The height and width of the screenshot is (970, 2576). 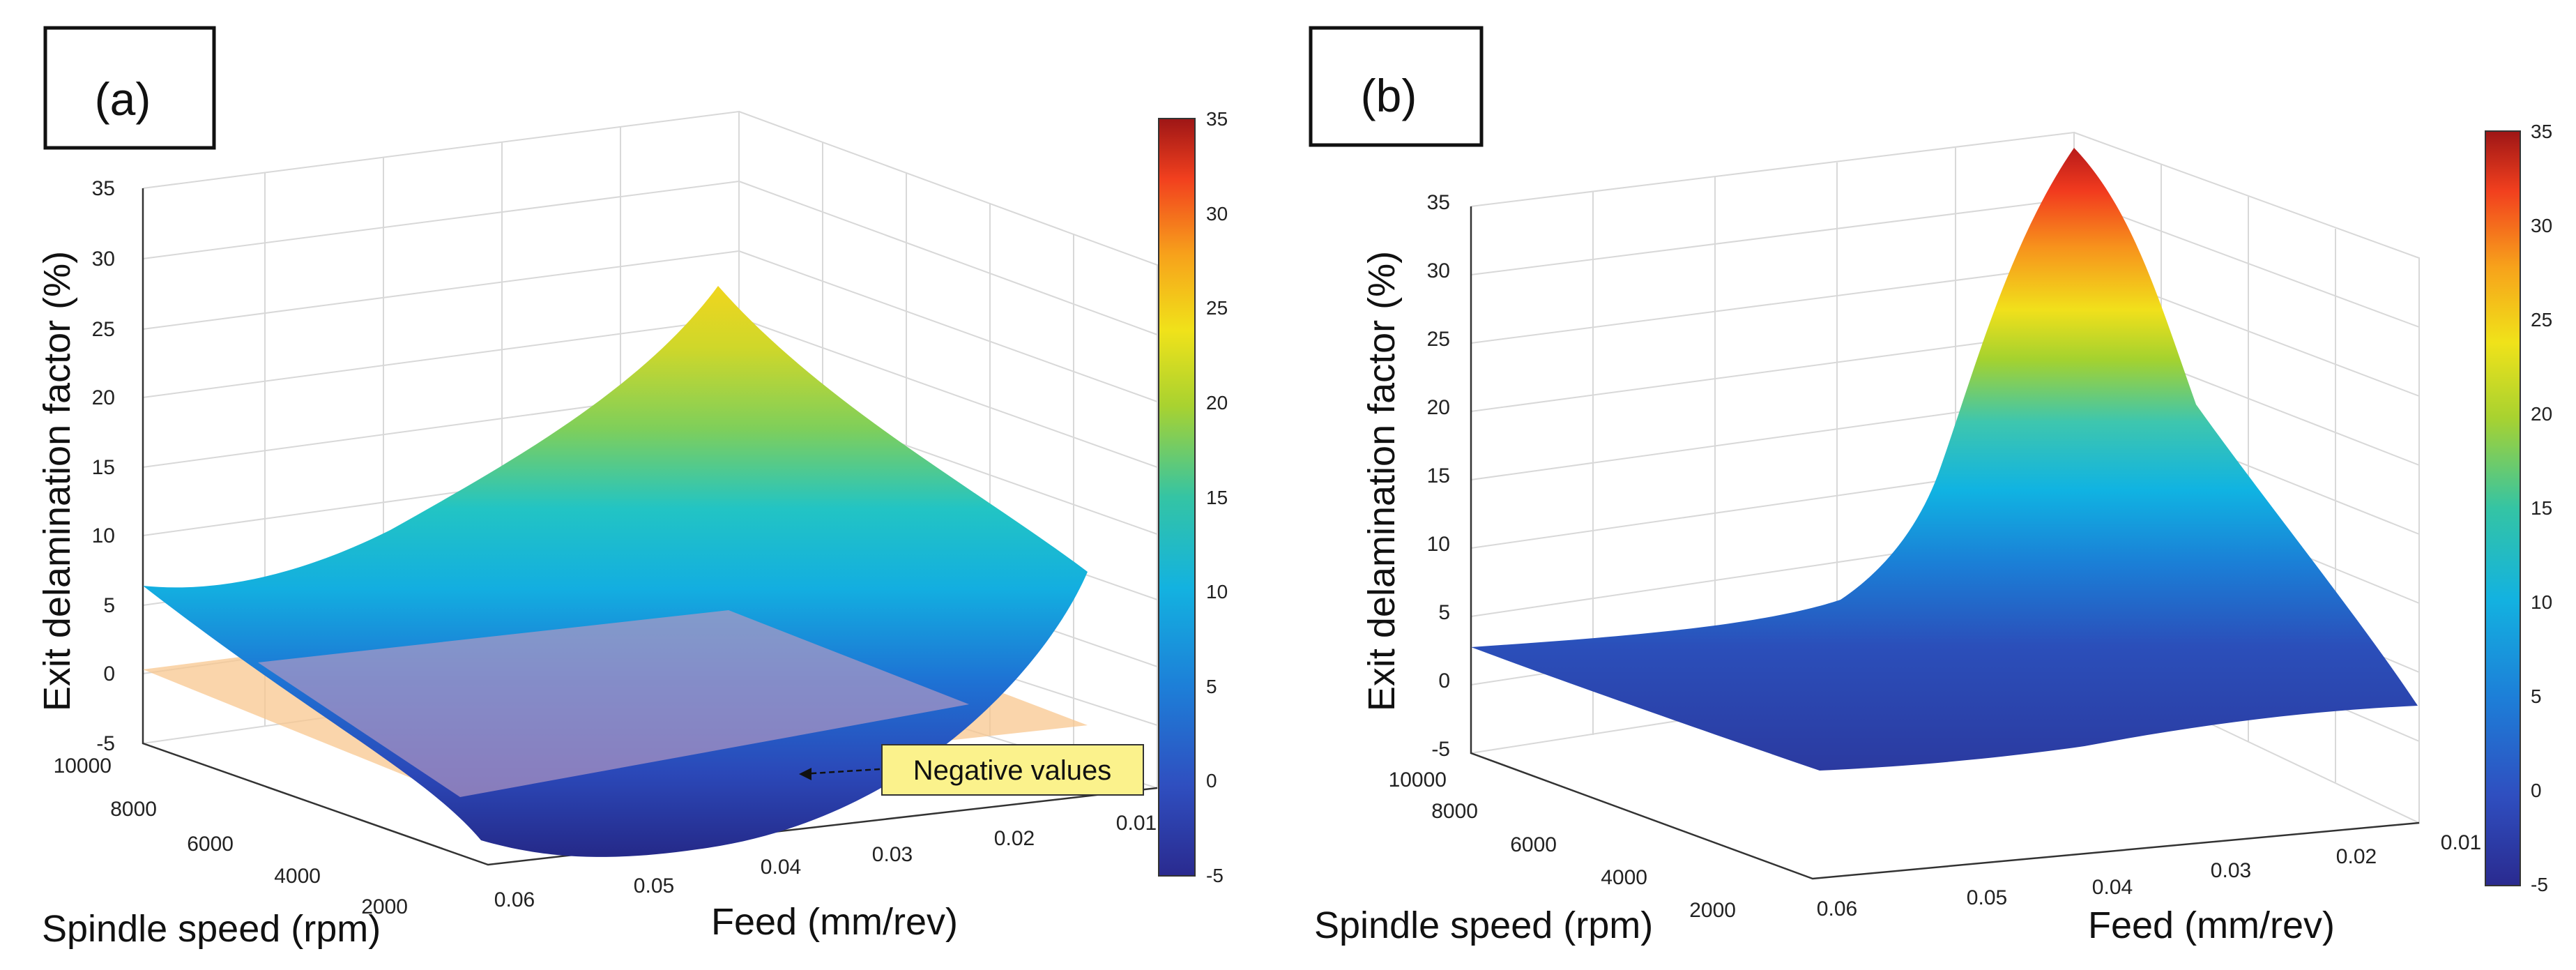 What do you see at coordinates (104, 397) in the screenshot?
I see `panel-a-z-tick: 20` at bounding box center [104, 397].